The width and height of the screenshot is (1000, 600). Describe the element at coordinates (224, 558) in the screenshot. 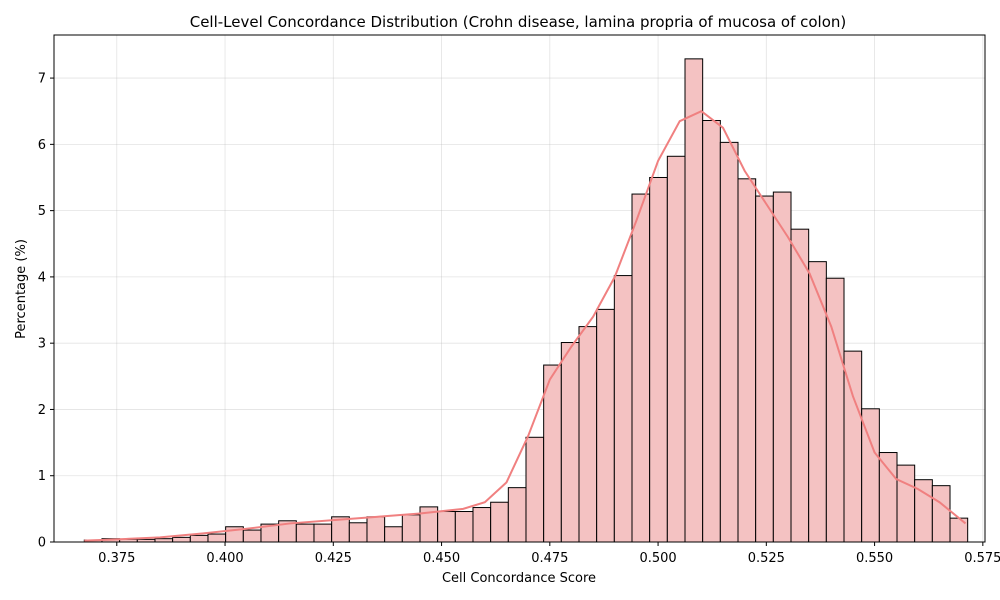

I see `x-tick-label: 0.400` at that location.